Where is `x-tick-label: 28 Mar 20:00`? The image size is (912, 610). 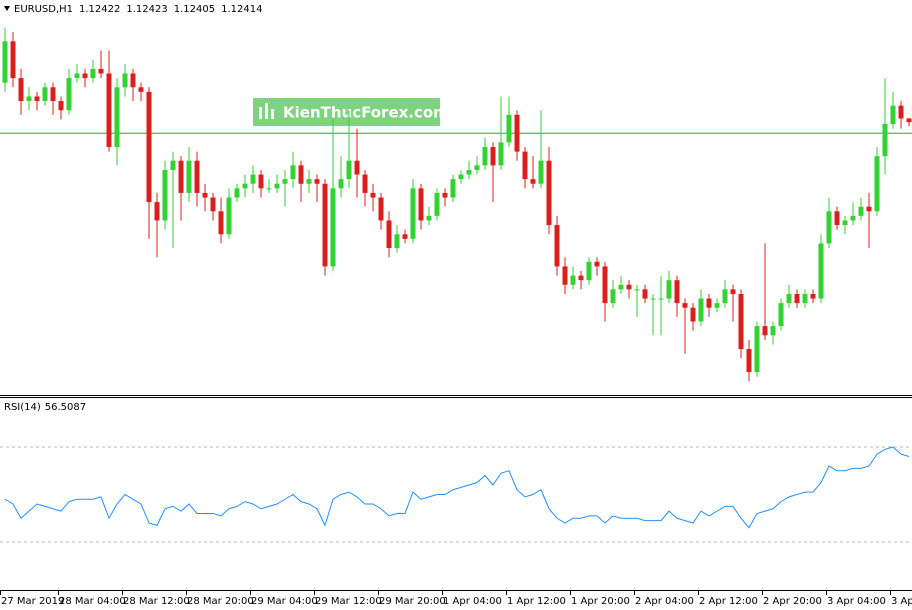
x-tick-label: 28 Mar 20:00 is located at coordinates (220, 601).